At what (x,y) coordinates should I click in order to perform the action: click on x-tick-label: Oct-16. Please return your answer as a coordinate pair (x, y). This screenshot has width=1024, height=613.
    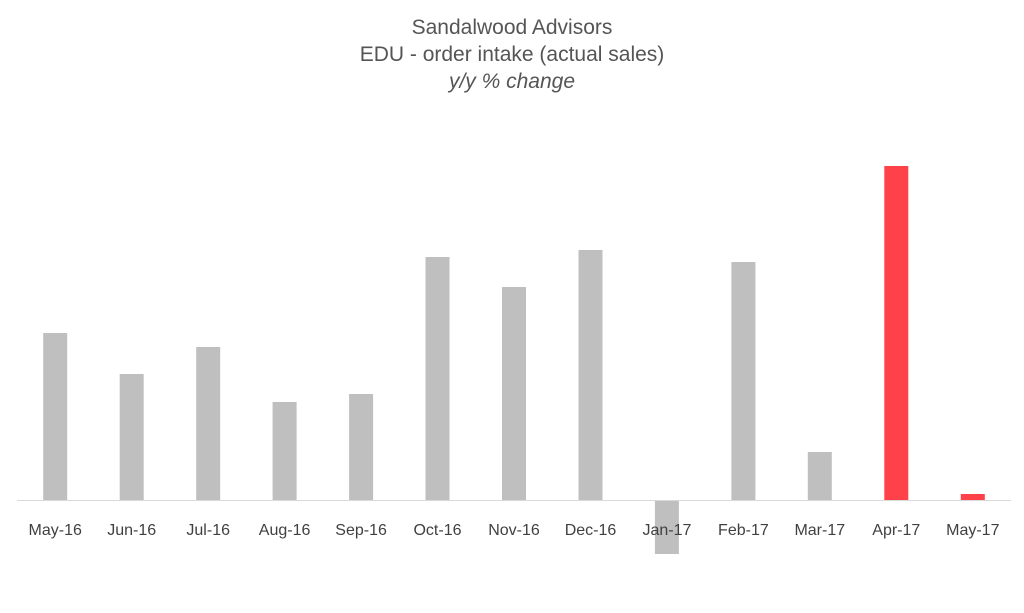
    Looking at the image, I should click on (437, 530).